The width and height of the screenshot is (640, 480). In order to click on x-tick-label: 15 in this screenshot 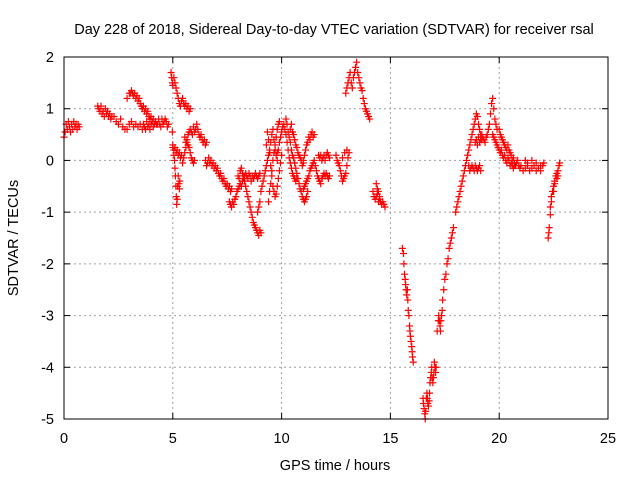, I will do `click(390, 439)`.